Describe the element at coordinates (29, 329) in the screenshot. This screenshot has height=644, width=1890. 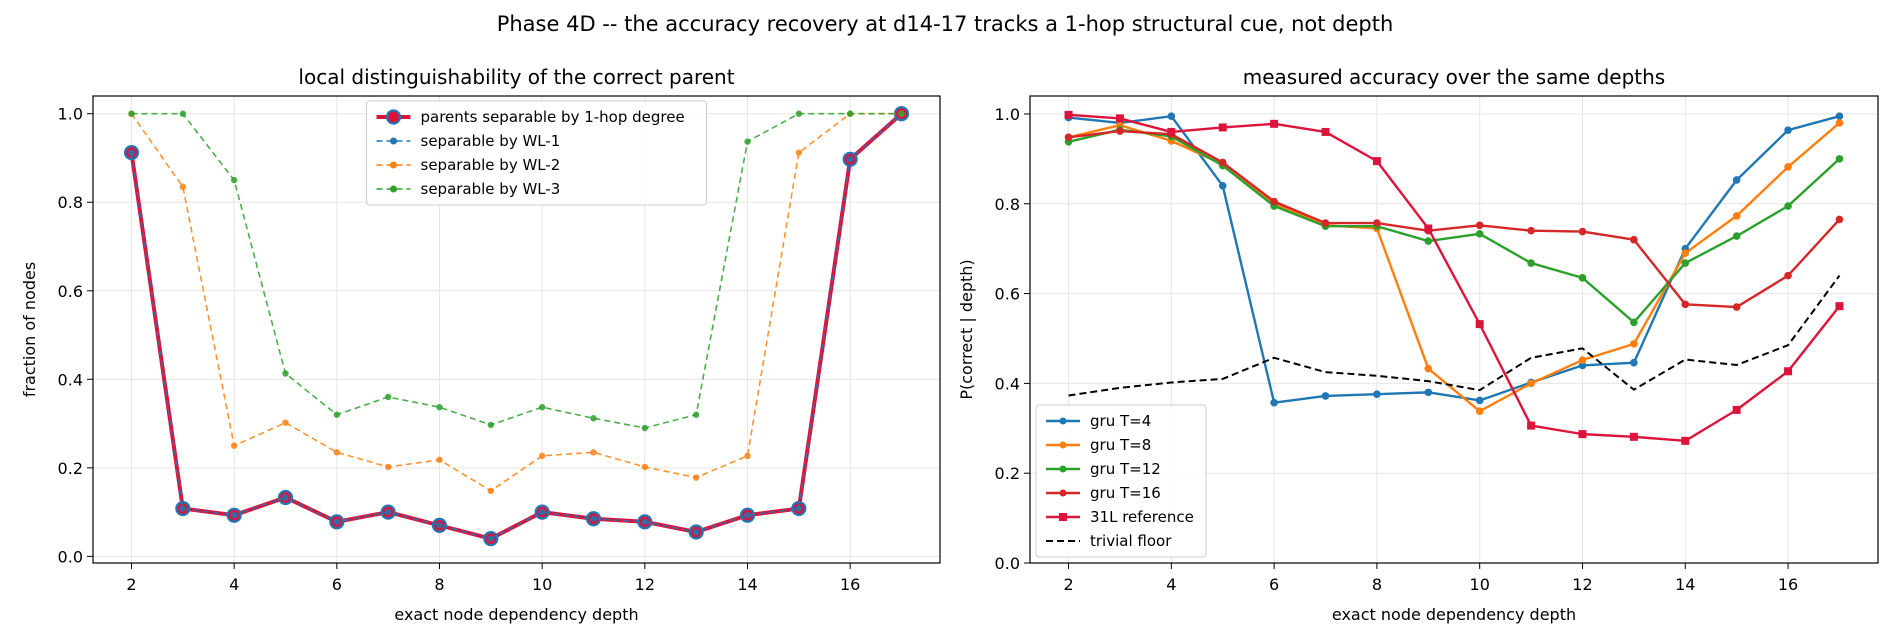
I see `left-chart-ylabel: fraction of nodes` at that location.